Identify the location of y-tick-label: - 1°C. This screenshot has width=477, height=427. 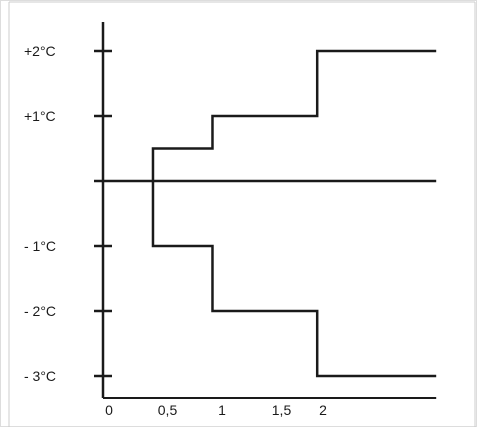
(40, 246).